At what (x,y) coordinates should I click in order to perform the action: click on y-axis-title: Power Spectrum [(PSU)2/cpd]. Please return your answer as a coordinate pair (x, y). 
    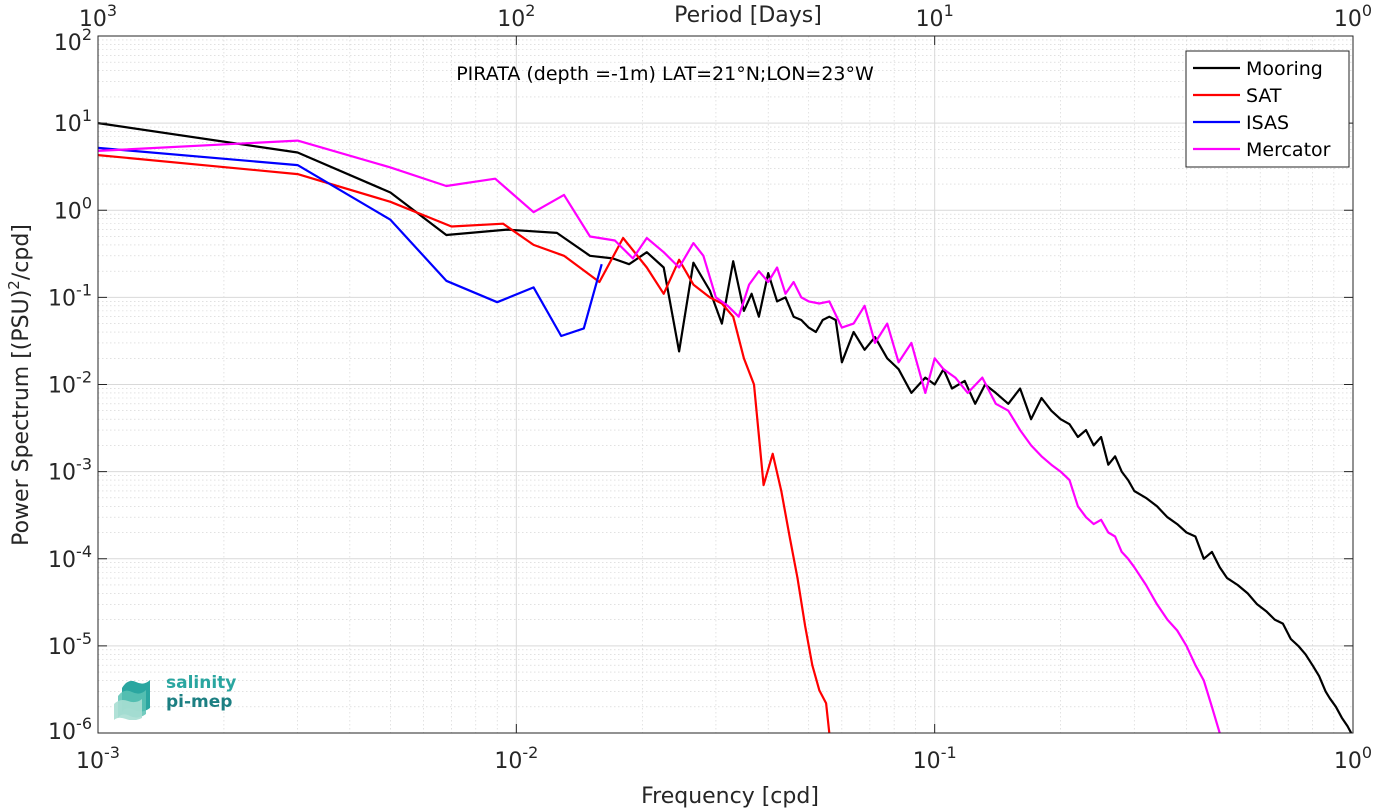
    Looking at the image, I should click on (19, 385).